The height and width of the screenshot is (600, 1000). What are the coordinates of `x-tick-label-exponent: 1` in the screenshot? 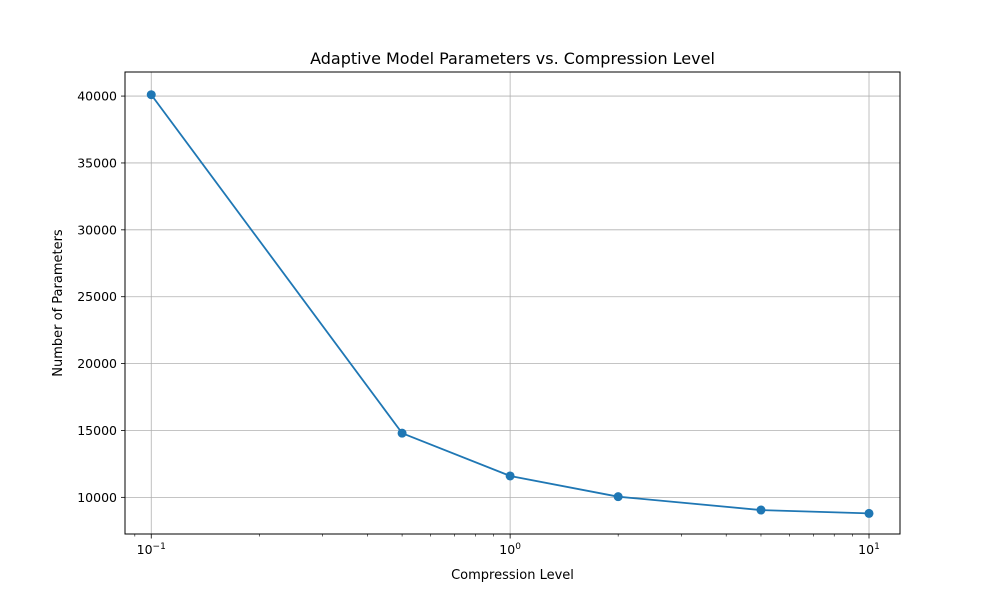 It's located at (877, 547).